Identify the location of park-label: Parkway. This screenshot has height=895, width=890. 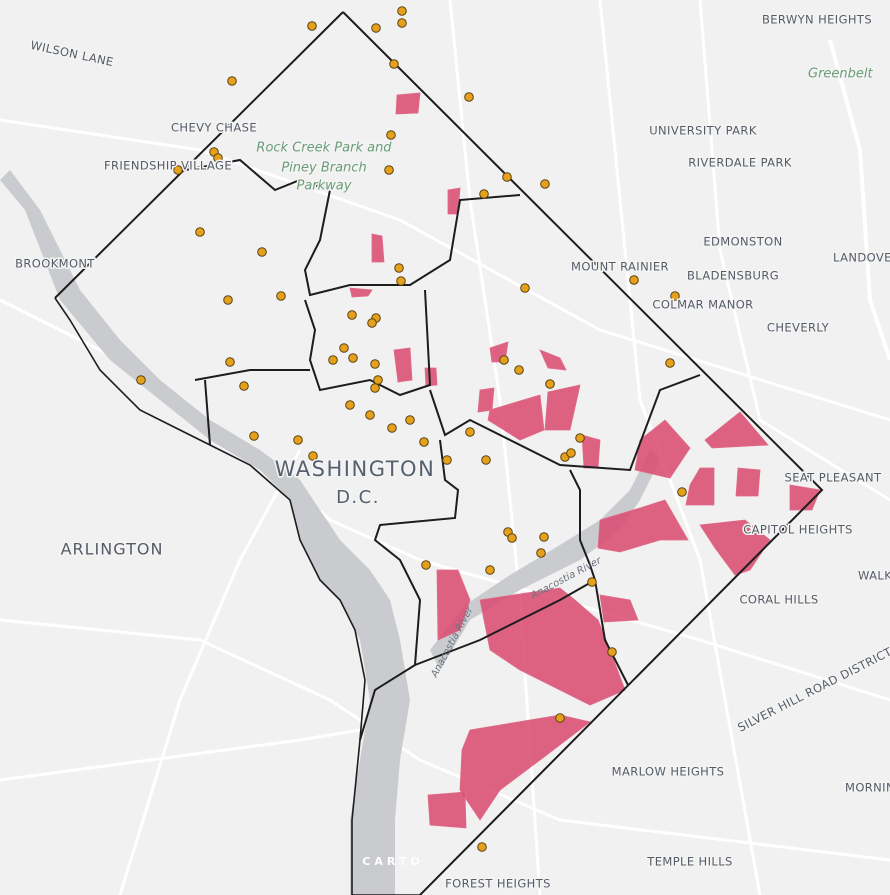
(324, 186).